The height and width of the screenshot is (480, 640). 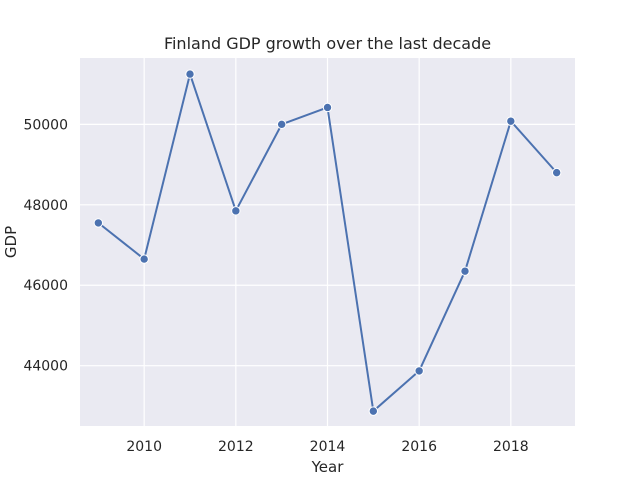 I want to click on x-tick-label: 2010, so click(x=144, y=447).